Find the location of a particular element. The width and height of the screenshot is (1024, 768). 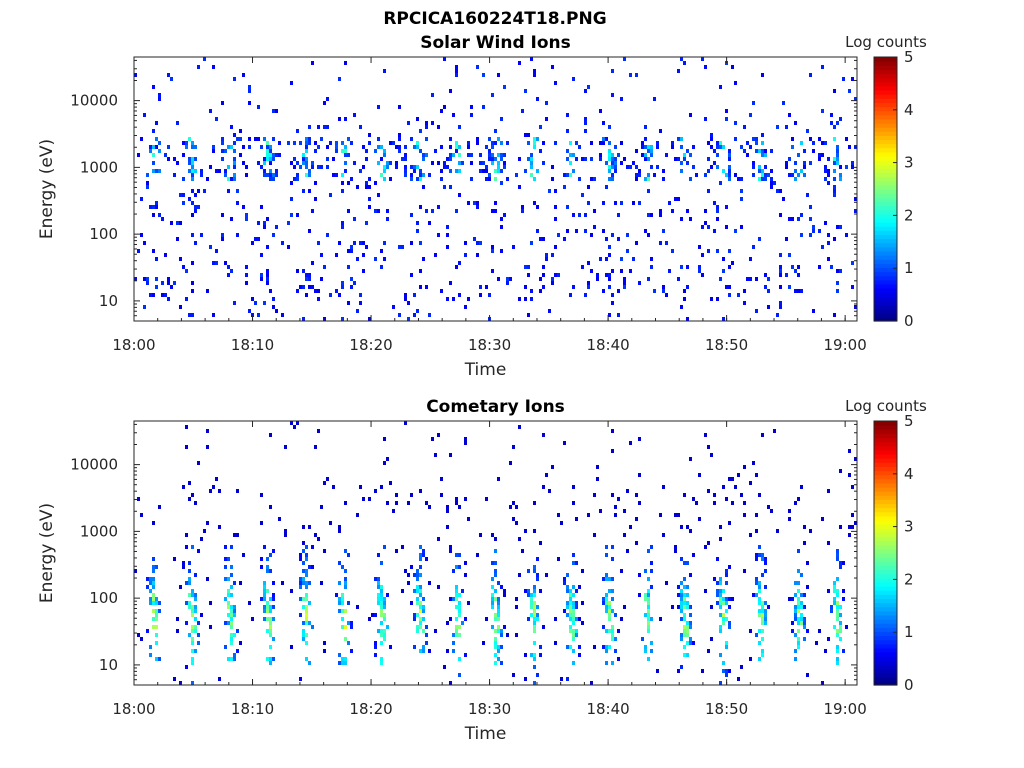

y-axis-label: Energy (eV) is located at coordinates (47, 553).